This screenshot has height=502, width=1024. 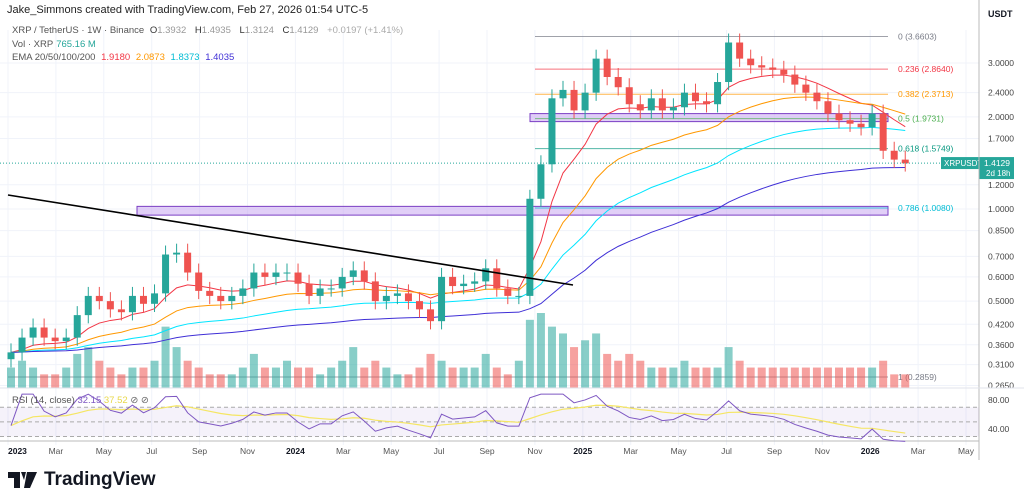 I want to click on open-value: 1.3932, so click(x=172, y=30).